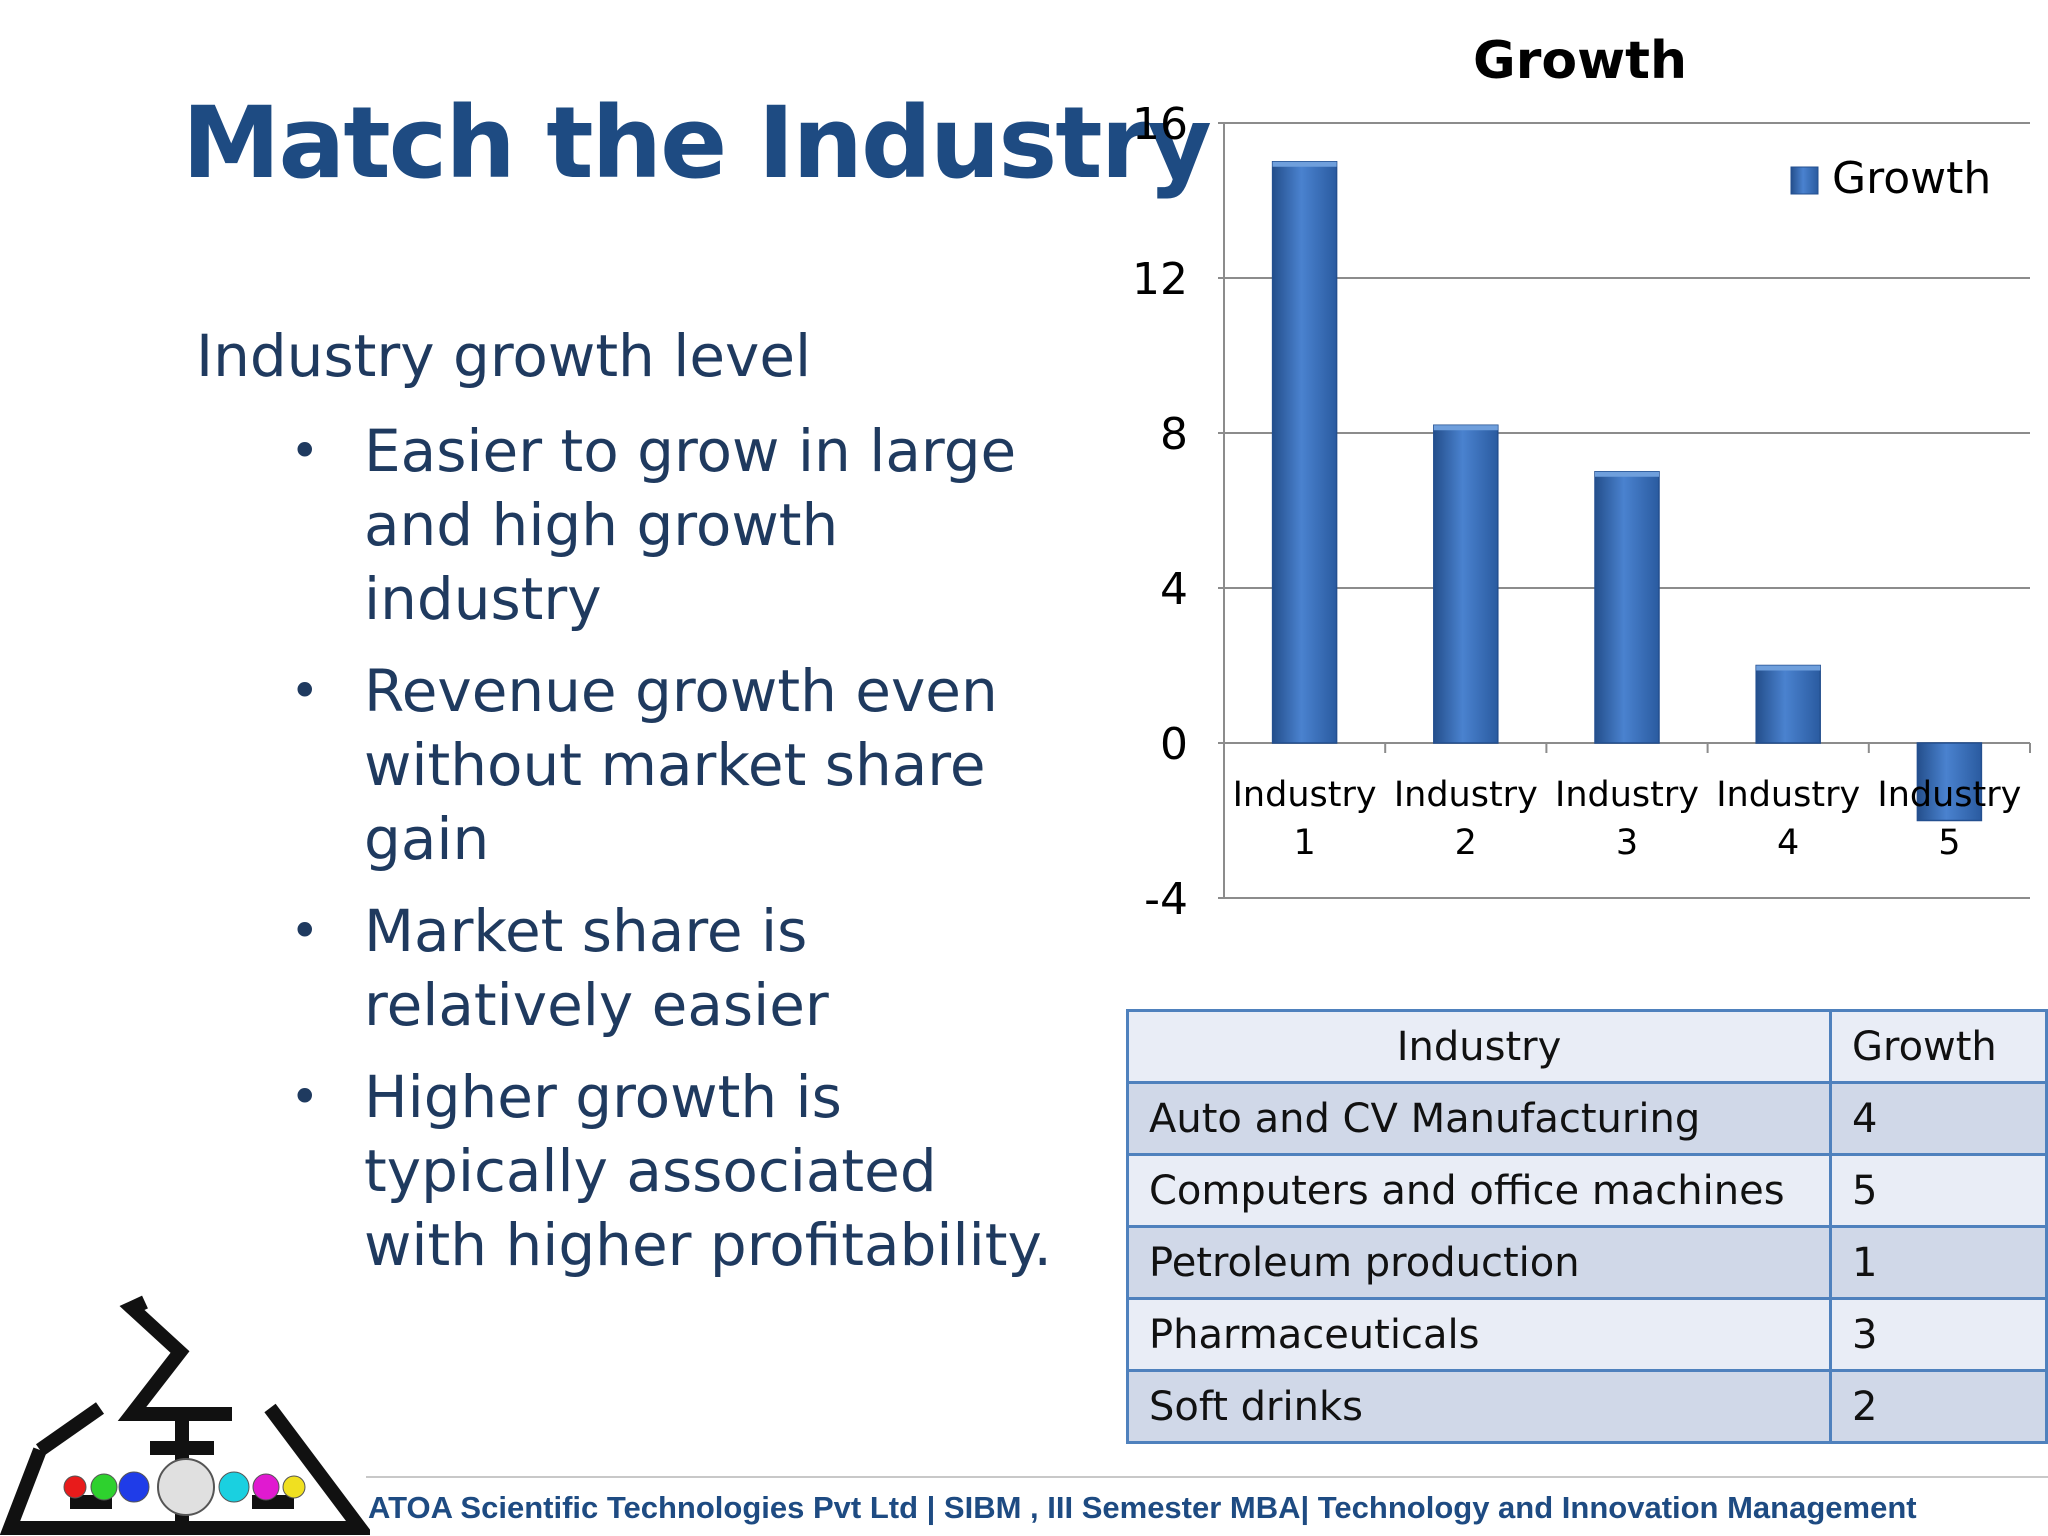  Describe the element at coordinates (1174, 589) in the screenshot. I see `y-tick-label: 4` at that location.